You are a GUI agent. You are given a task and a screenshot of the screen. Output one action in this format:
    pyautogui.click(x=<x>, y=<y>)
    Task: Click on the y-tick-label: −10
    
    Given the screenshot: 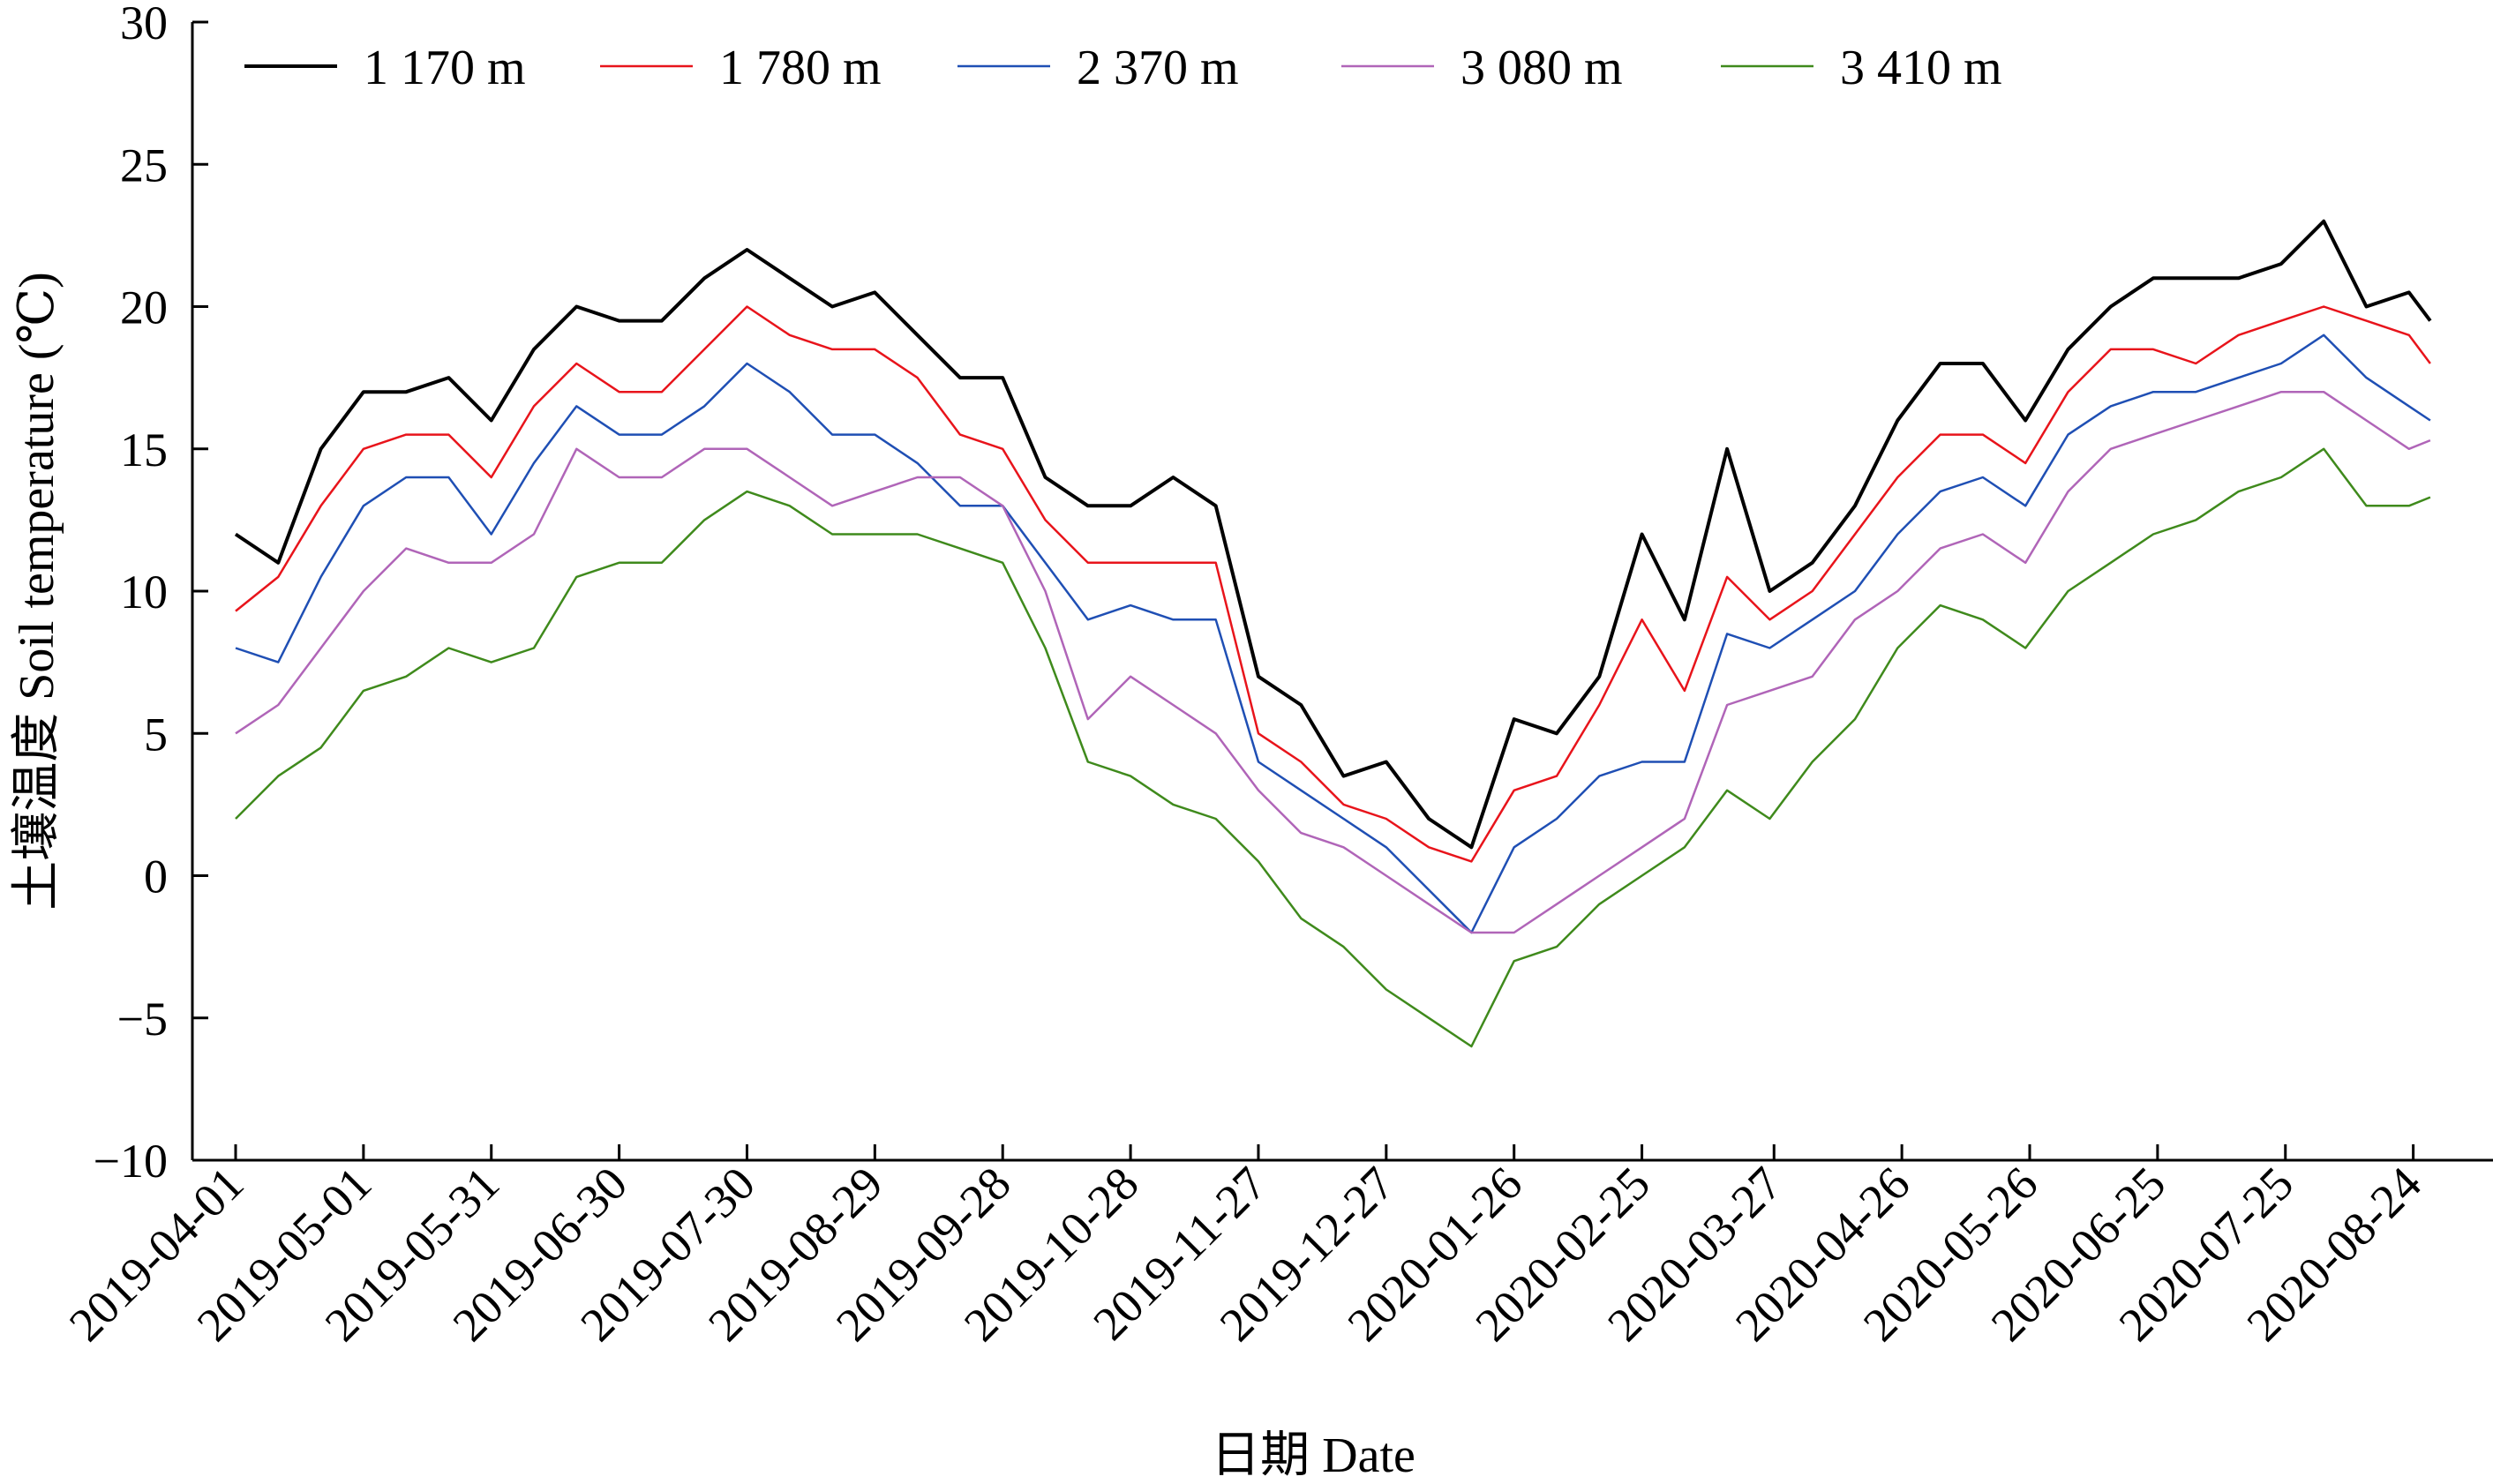 What is the action you would take?
    pyautogui.click(x=131, y=1161)
    